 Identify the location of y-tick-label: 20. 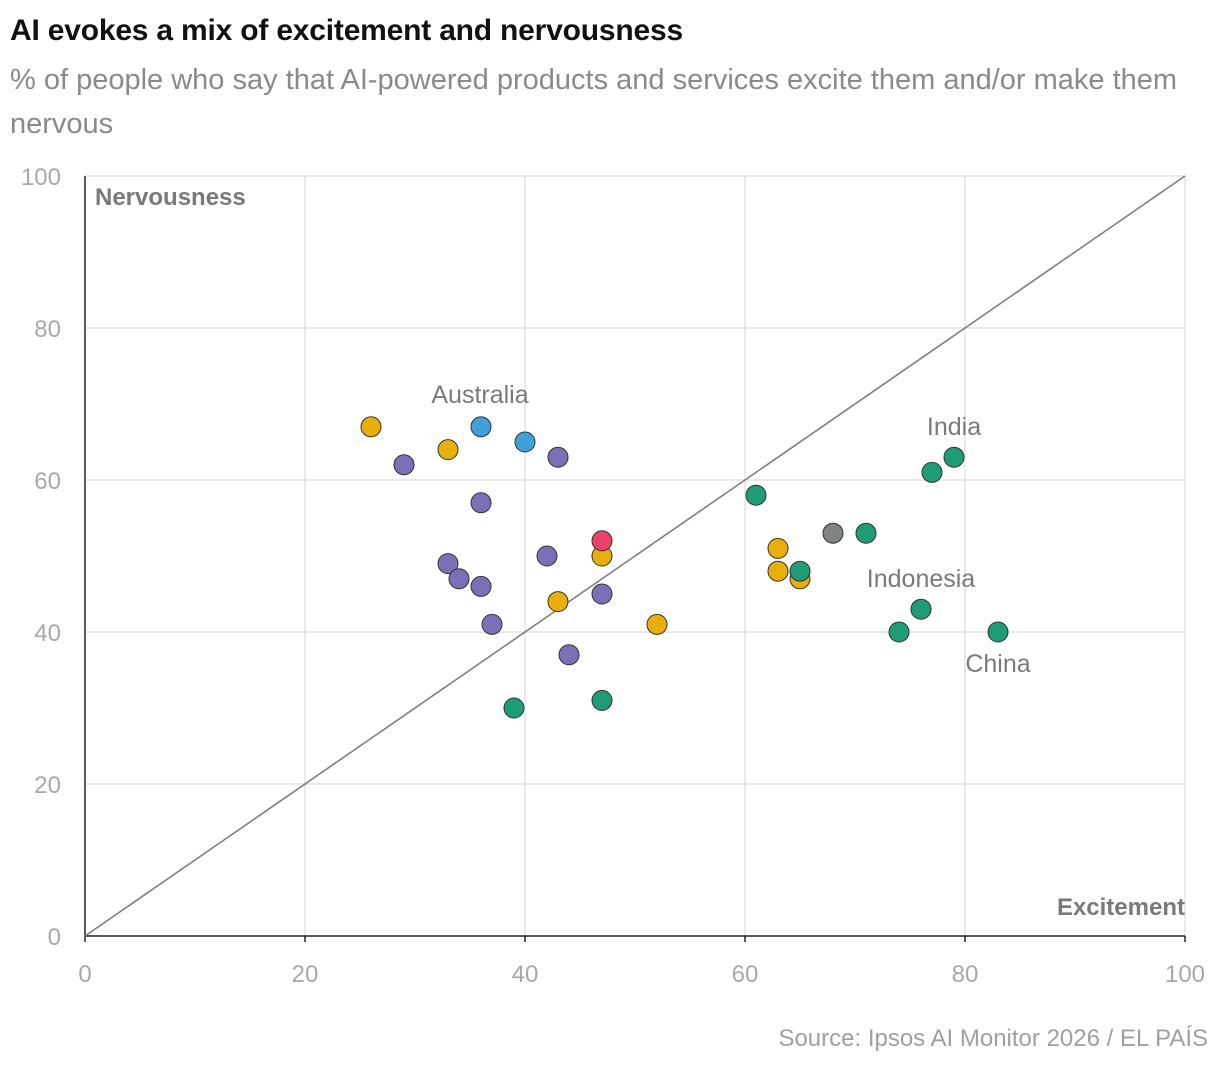
(47, 785).